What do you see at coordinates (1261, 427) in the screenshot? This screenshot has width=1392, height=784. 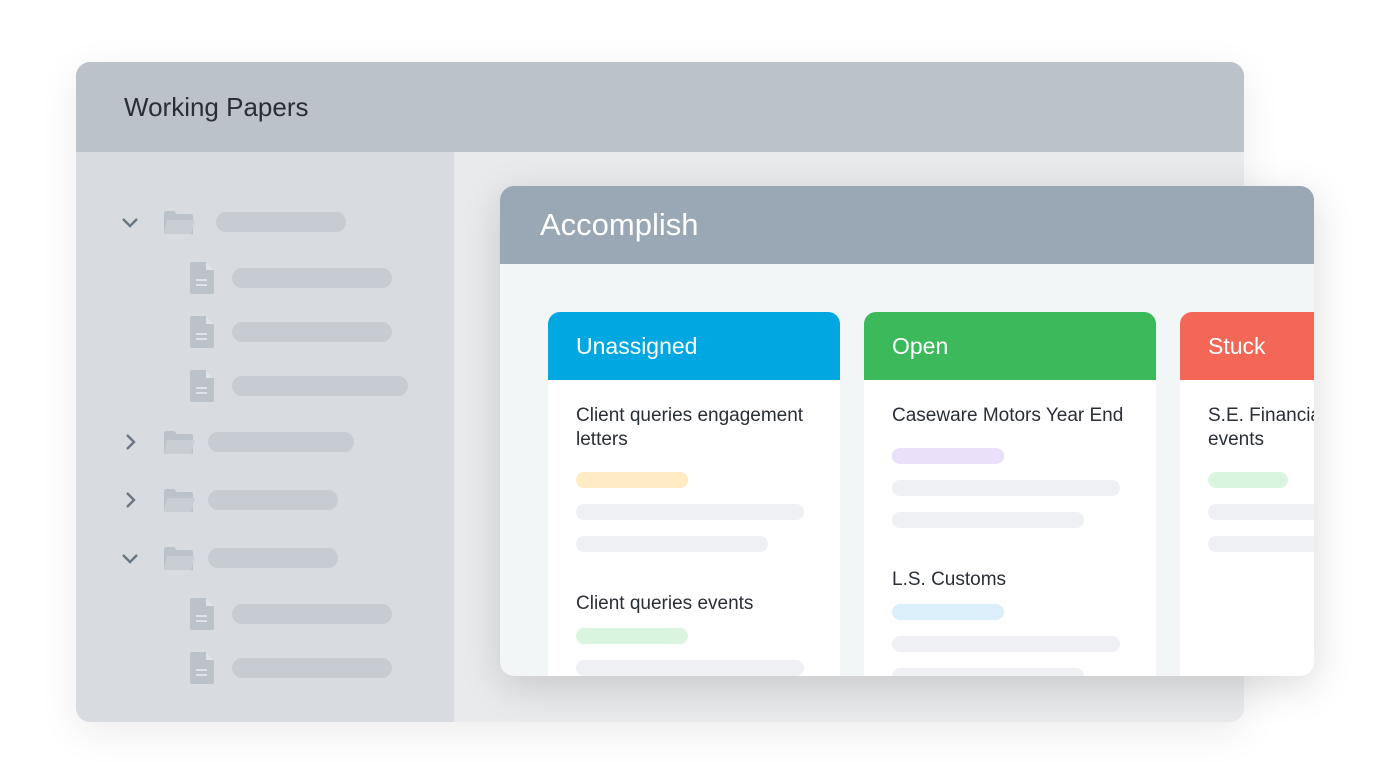 I see `card-title: S.E. Financial events` at bounding box center [1261, 427].